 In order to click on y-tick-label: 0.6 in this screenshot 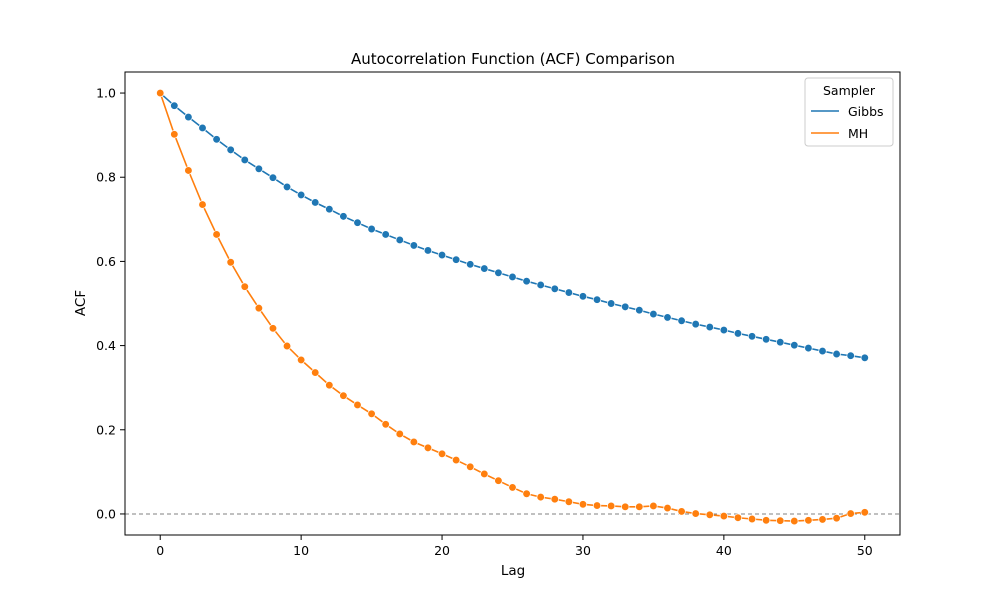, I will do `click(106, 261)`.